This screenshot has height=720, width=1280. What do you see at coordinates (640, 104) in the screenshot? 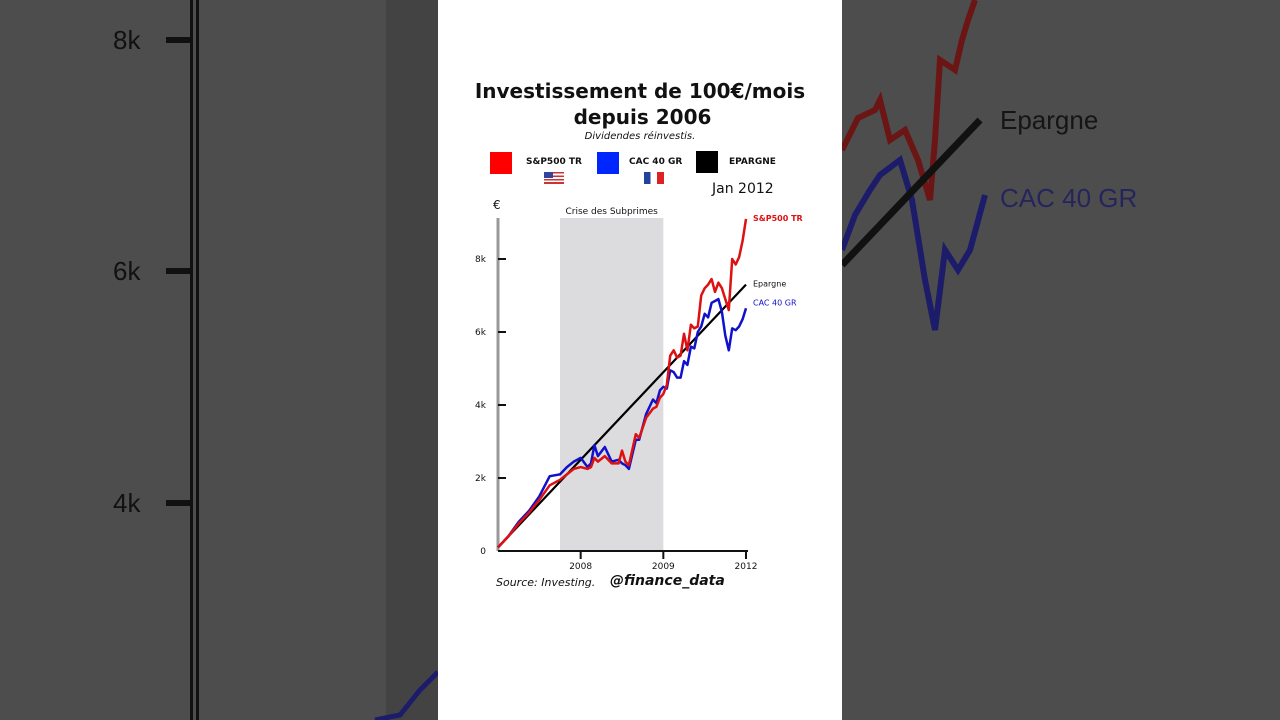
I see `chart-title: Investissement de 100€/mois depuis 2006` at bounding box center [640, 104].